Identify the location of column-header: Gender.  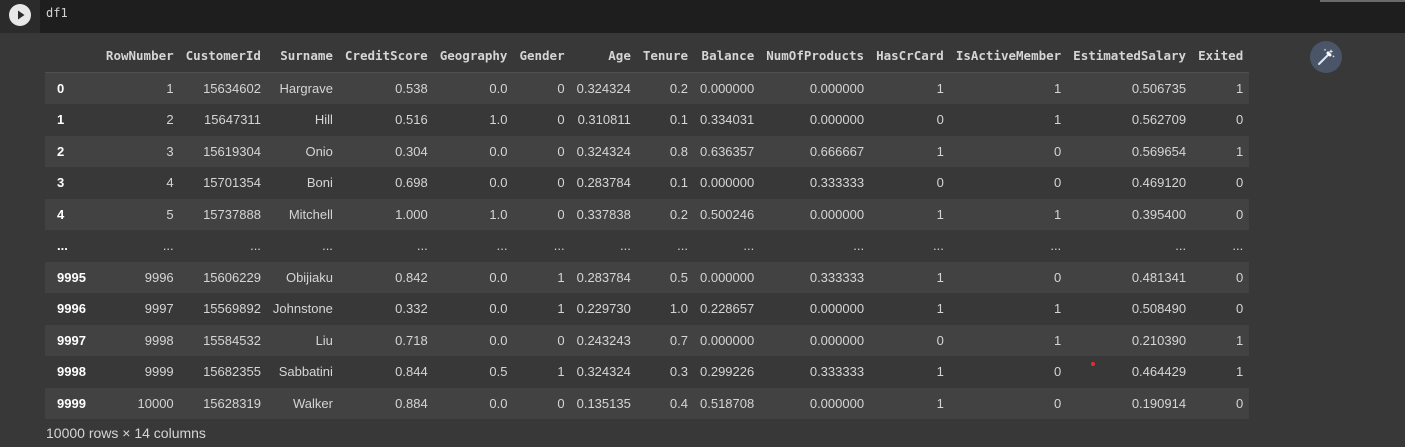
(542, 56).